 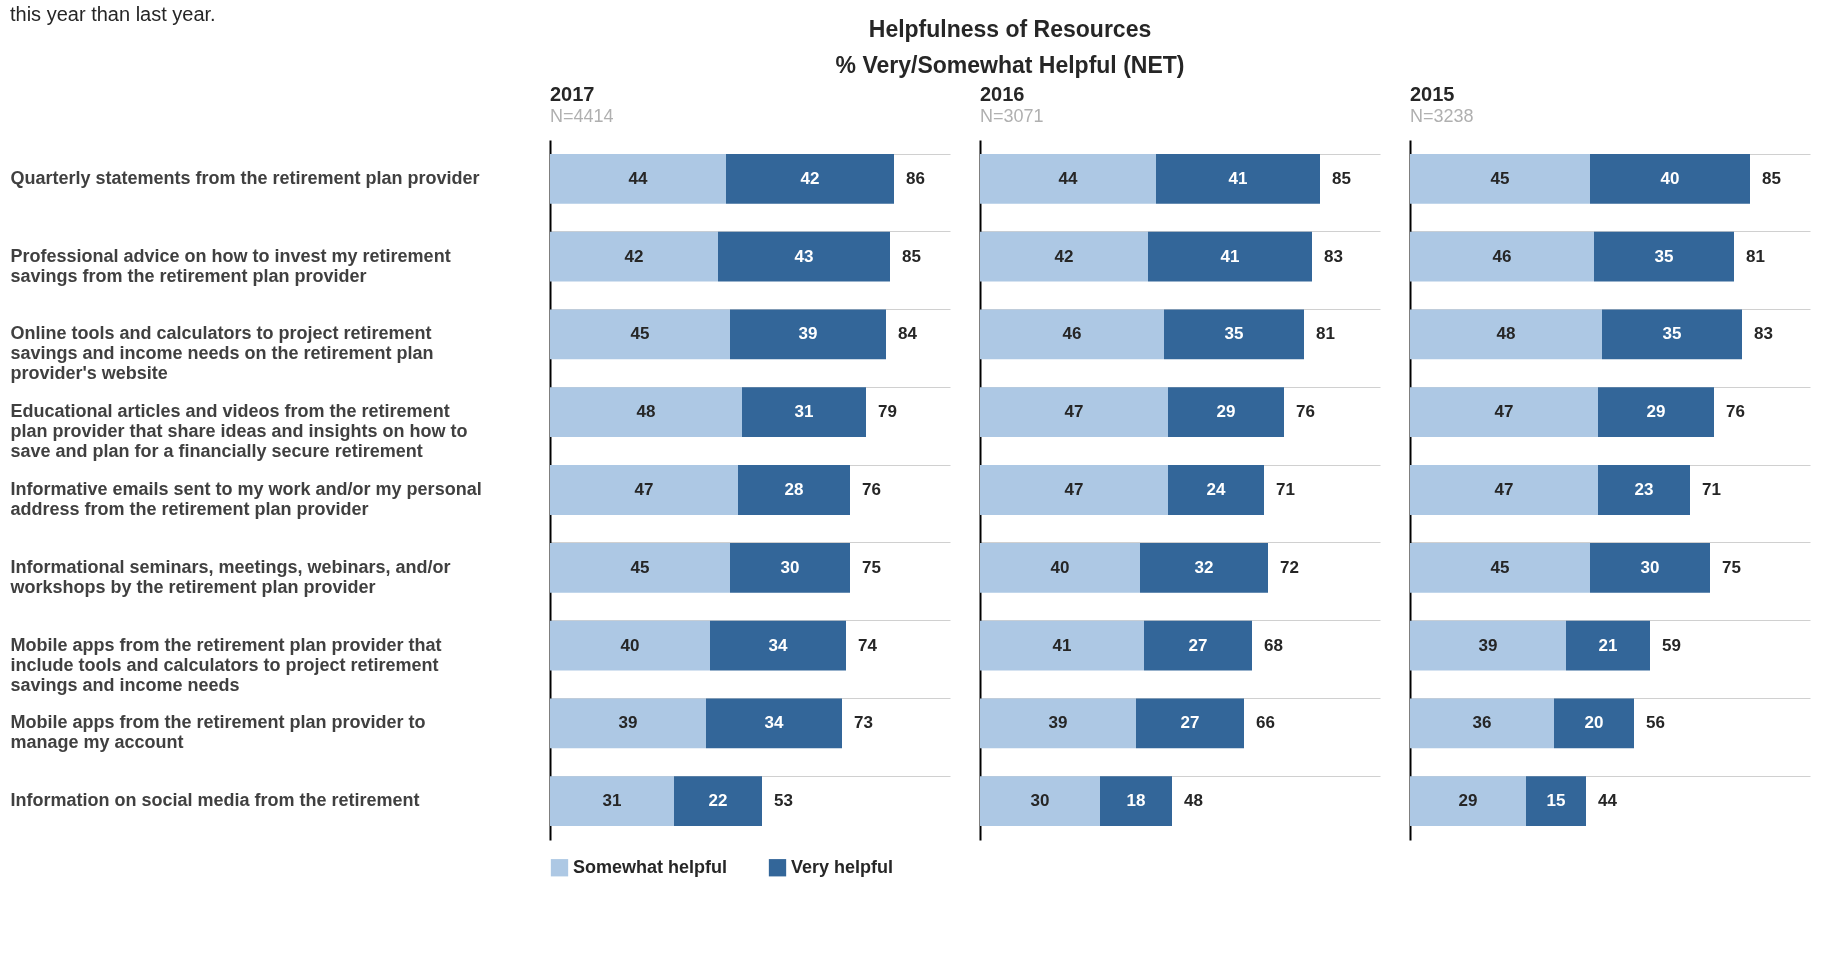 I want to click on data-label: 15, so click(x=1556, y=801).